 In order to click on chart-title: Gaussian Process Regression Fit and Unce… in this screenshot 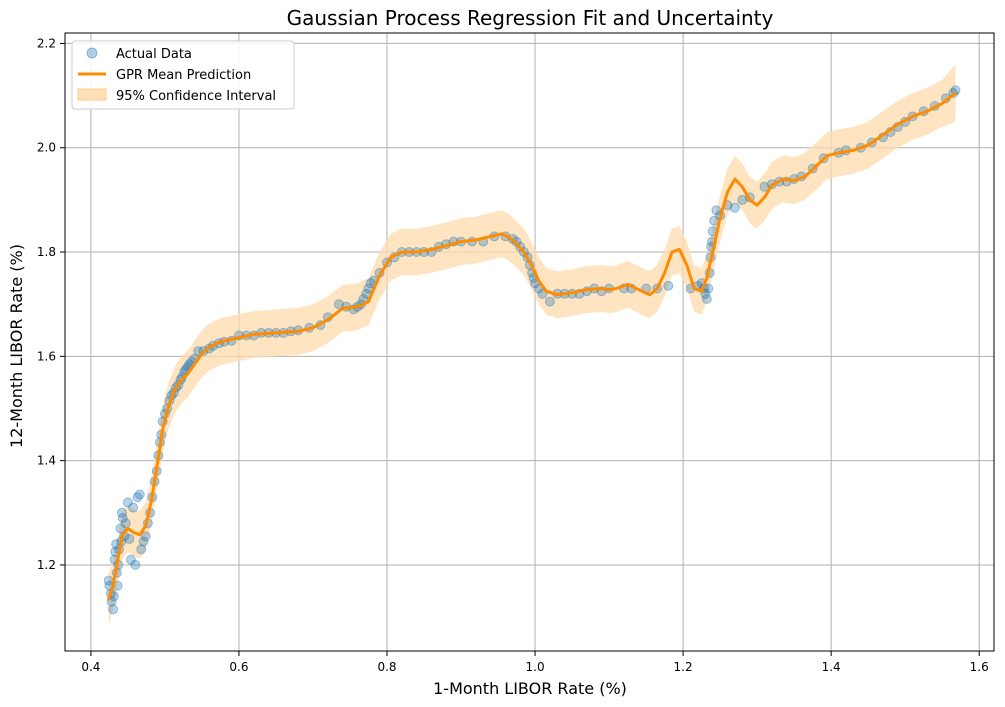, I will do `click(530, 18)`.